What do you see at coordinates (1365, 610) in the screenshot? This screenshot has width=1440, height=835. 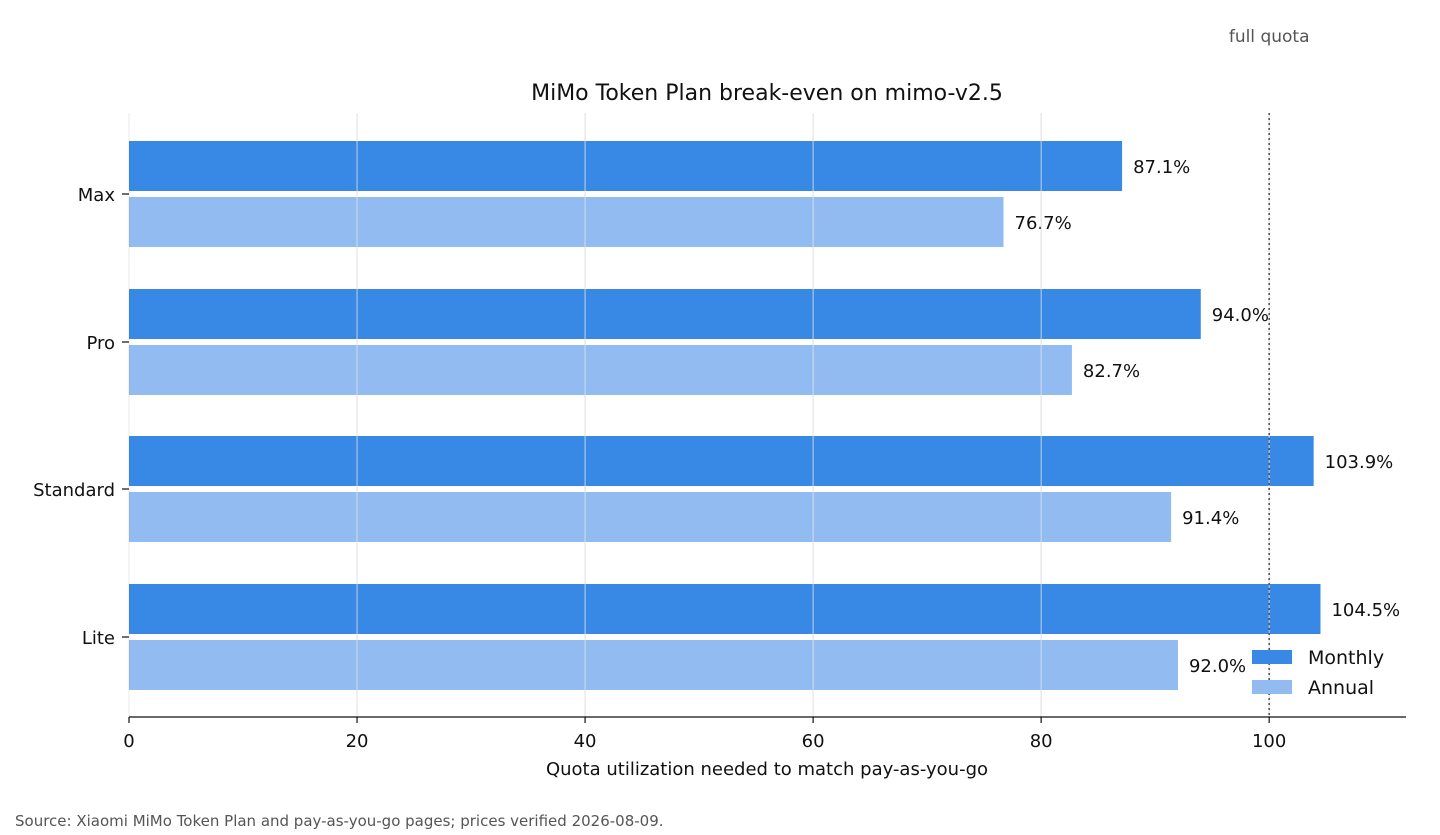 I see `data-label: 104.5%` at bounding box center [1365, 610].